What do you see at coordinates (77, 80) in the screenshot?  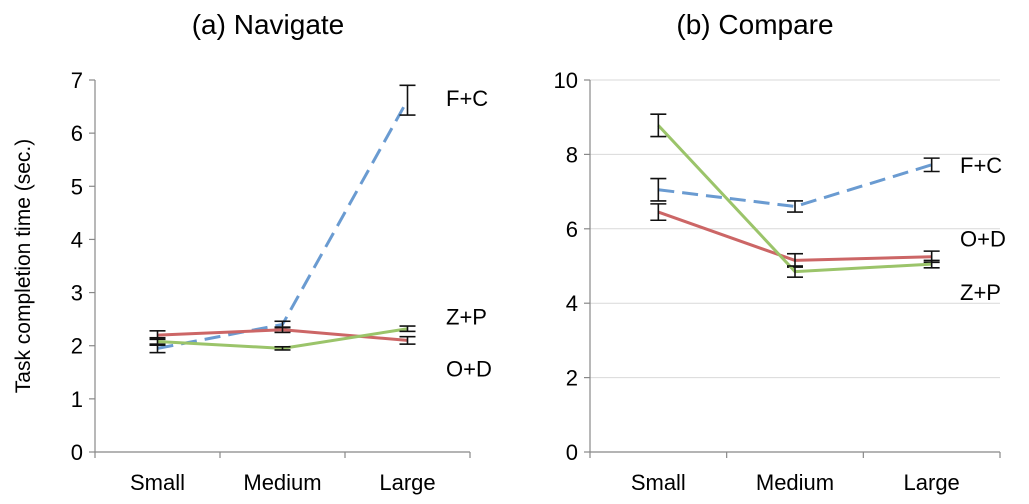 I see `y-tick-label: 7` at bounding box center [77, 80].